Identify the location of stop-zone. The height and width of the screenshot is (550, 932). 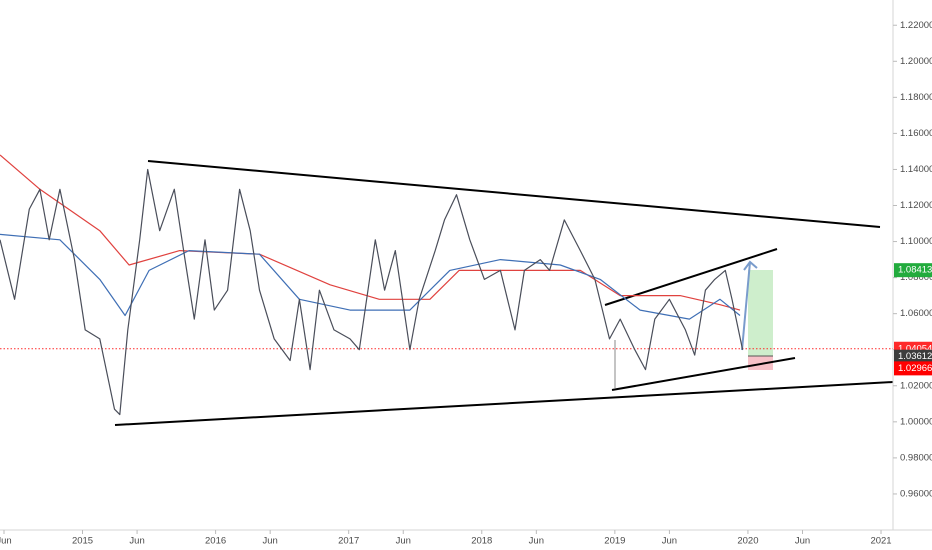
(760, 363).